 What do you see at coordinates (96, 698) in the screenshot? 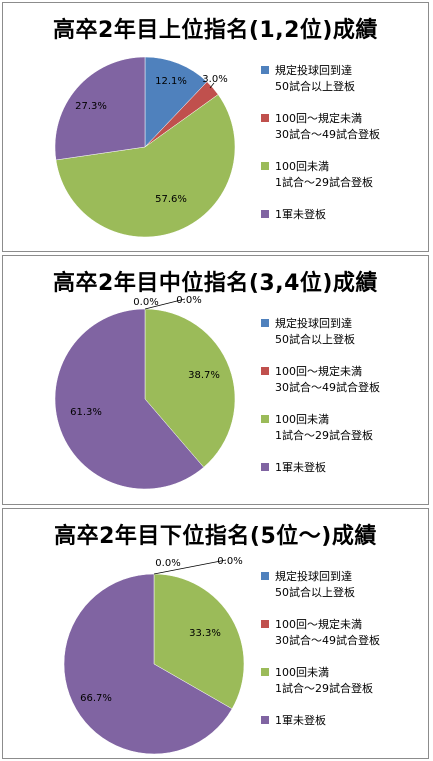
I see `data-label: 66.7%` at bounding box center [96, 698].